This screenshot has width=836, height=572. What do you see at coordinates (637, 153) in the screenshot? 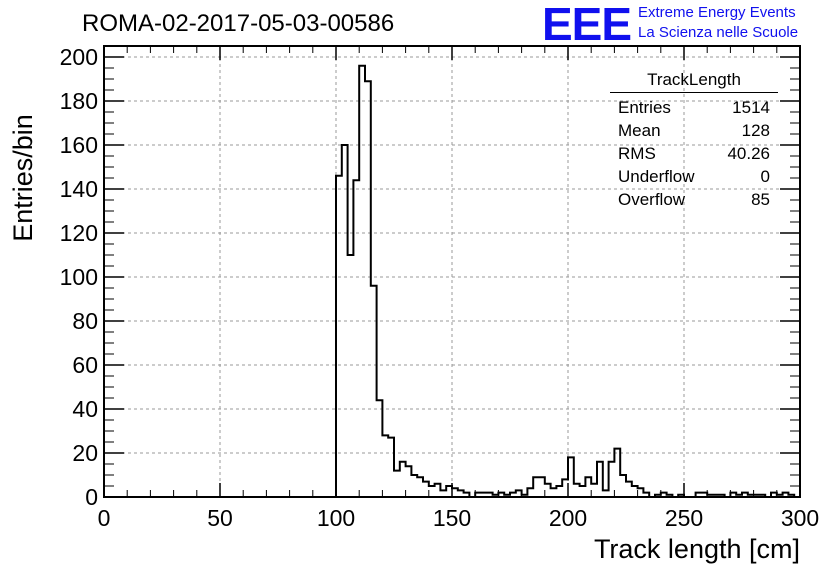
I see `stats-label: RMS` at bounding box center [637, 153].